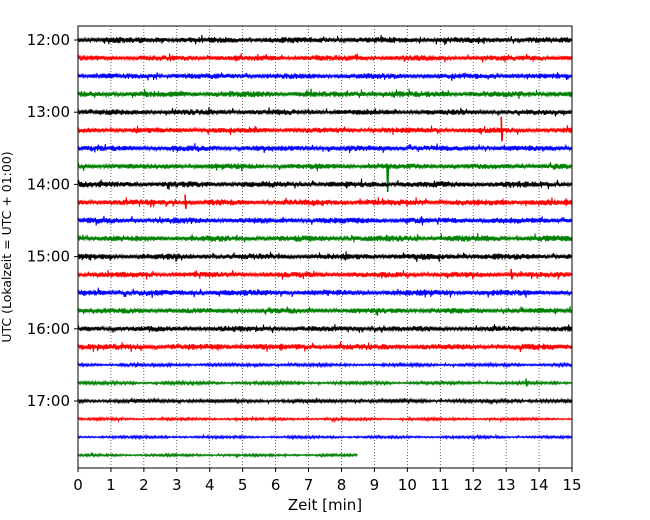 The width and height of the screenshot is (650, 520). I want to click on x-tick-label: 2, so click(144, 485).